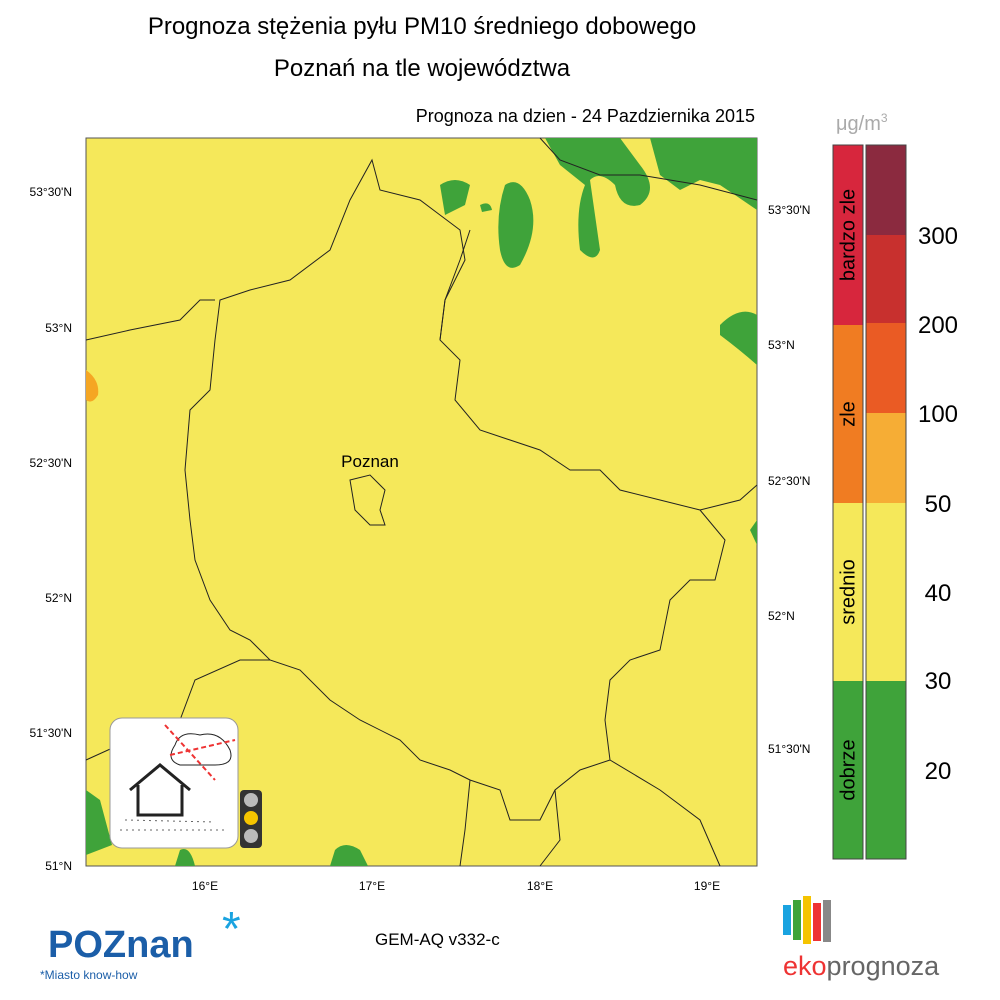 The width and height of the screenshot is (1000, 1000). Describe the element at coordinates (58, 598) in the screenshot. I see `lat-label-left: 52°N` at that location.